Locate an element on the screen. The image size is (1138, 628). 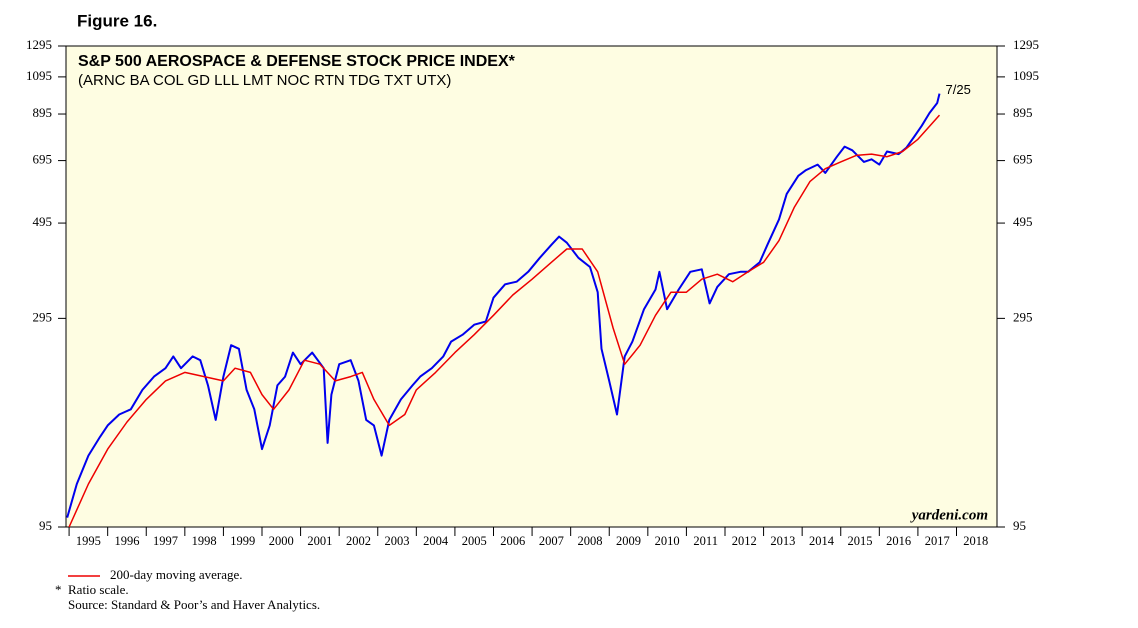
x-tick-label: 2005 is located at coordinates (474, 541).